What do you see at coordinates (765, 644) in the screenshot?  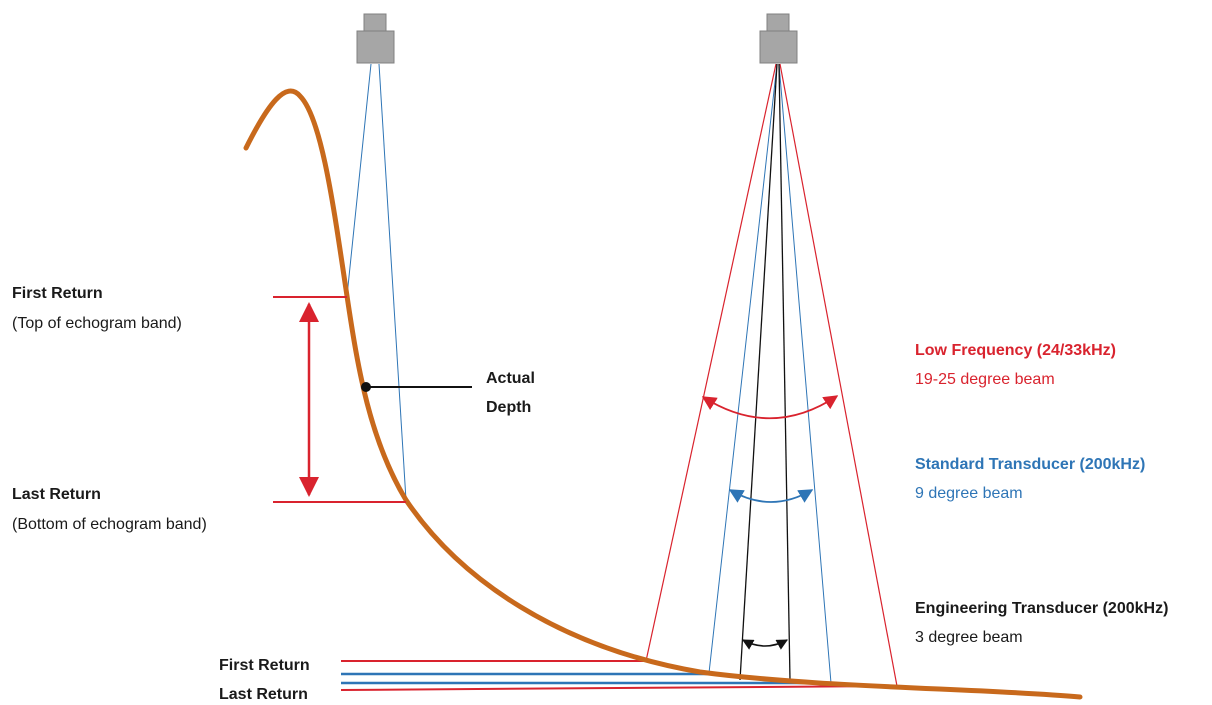 I see `engineering-angle-arc` at bounding box center [765, 644].